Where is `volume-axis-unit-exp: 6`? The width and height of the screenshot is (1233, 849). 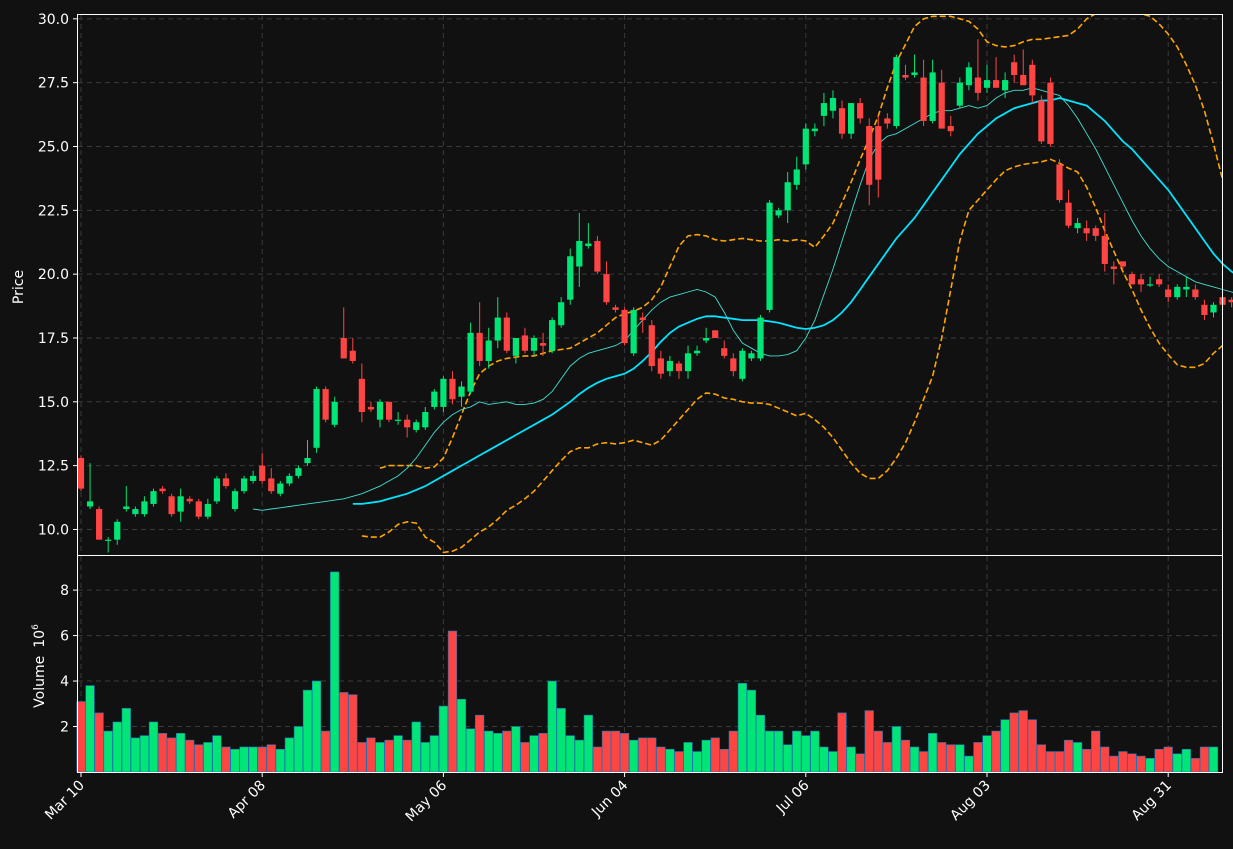
volume-axis-unit-exp: 6 is located at coordinates (36, 627).